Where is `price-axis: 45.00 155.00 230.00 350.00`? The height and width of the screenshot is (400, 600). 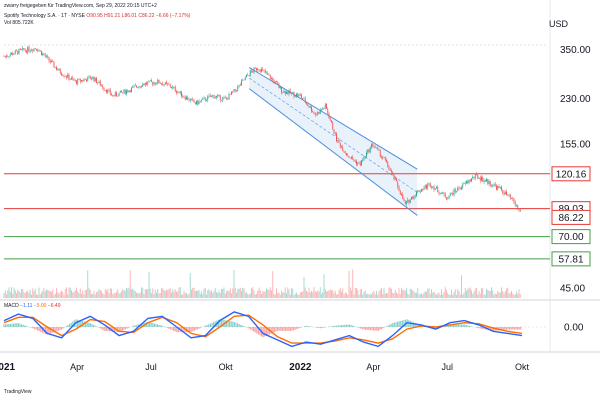 price-axis: 45.00 155.00 230.00 350.00 is located at coordinates (575, 169).